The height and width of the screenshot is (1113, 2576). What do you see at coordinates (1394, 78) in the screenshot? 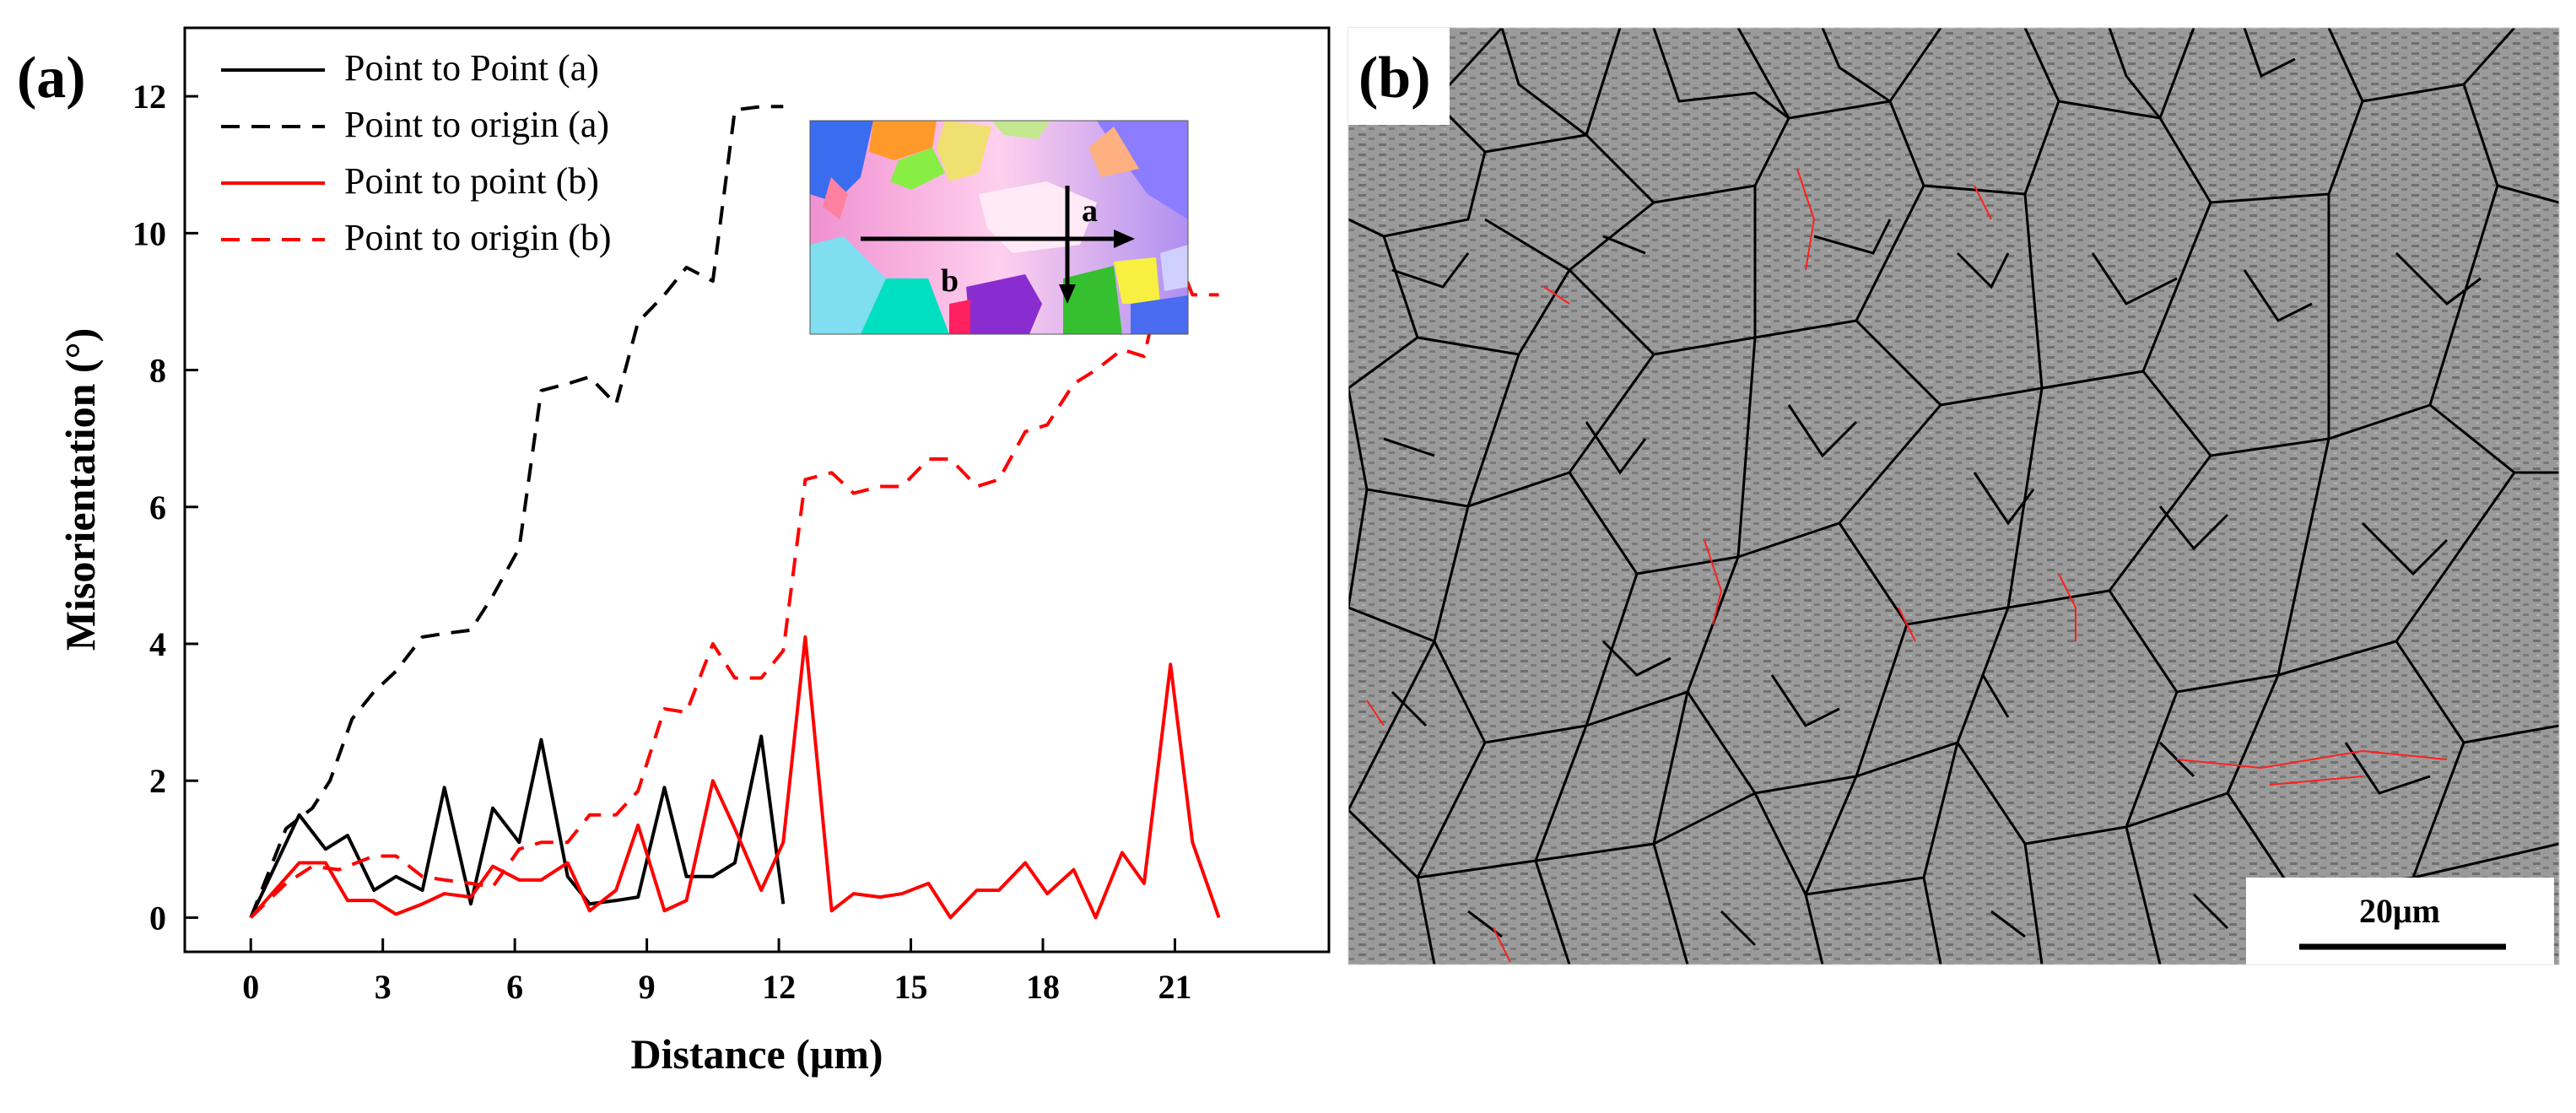
I see `panel-b-label: (b)` at bounding box center [1394, 78].